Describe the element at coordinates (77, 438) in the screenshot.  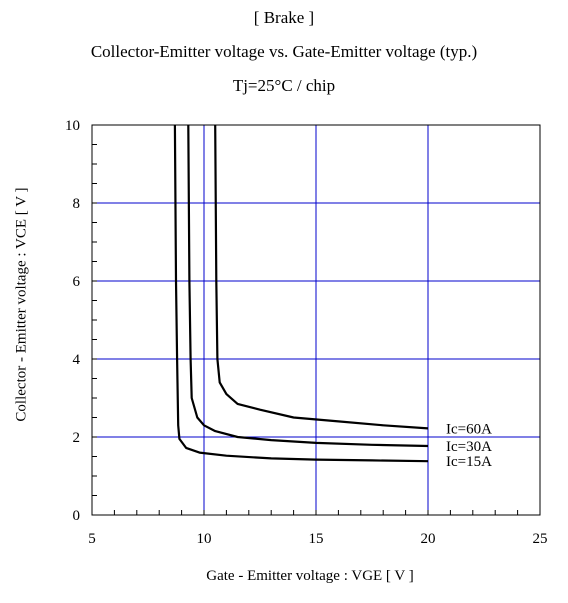
I see `y-tick-label: 2` at that location.